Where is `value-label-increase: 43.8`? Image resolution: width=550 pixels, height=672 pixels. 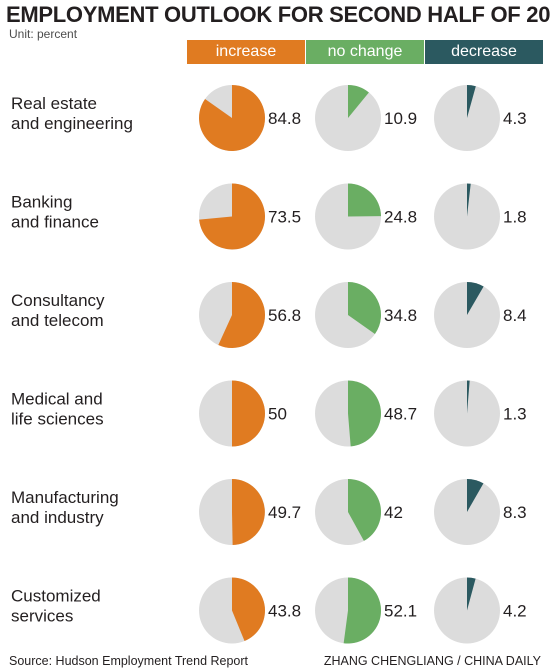
value-label-increase: 43.8 is located at coordinates (284, 611).